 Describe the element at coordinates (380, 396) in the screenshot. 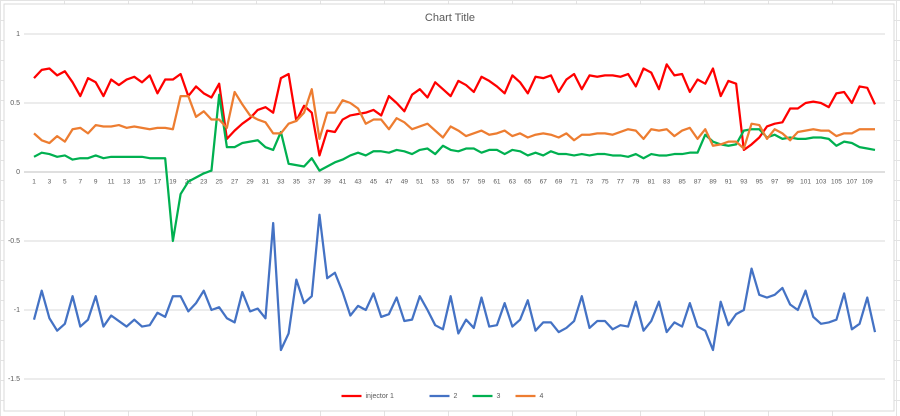

I see `legend-label: injector 1` at that location.